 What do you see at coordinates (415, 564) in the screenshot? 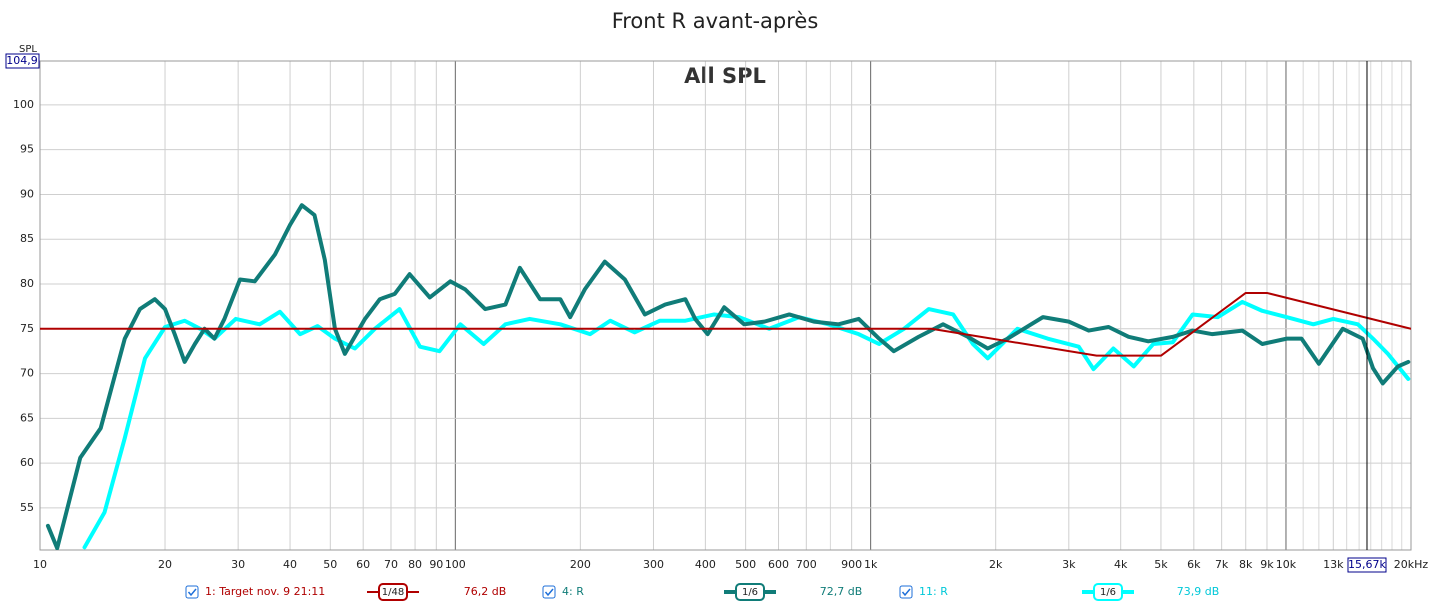
I see `x-tick-label: 80` at bounding box center [415, 564].